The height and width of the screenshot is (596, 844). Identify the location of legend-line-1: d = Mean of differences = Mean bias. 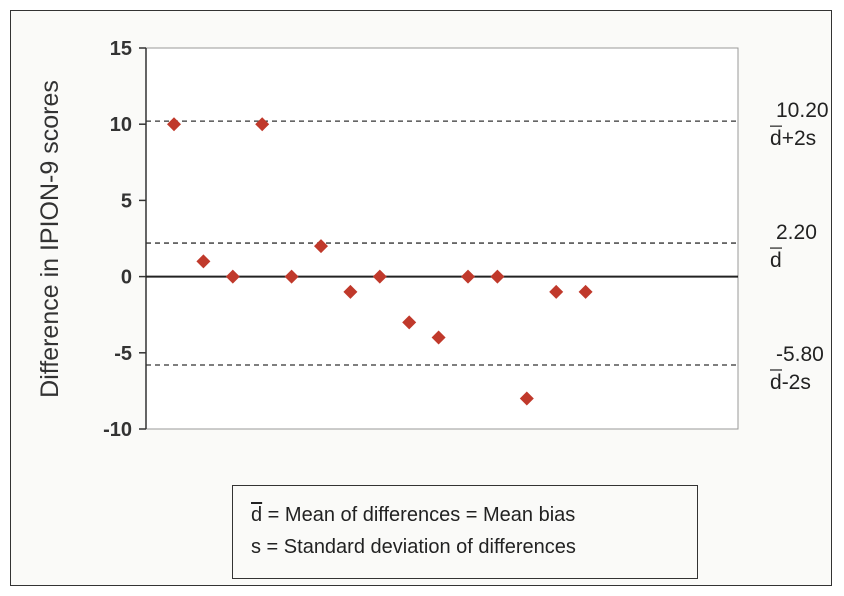
(413, 515).